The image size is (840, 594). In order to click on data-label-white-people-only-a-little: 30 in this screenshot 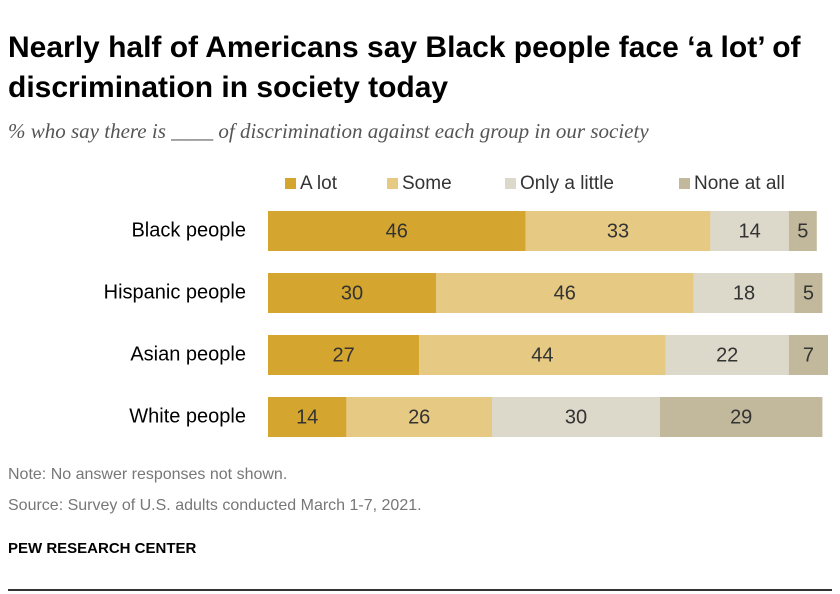, I will do `click(576, 417)`.